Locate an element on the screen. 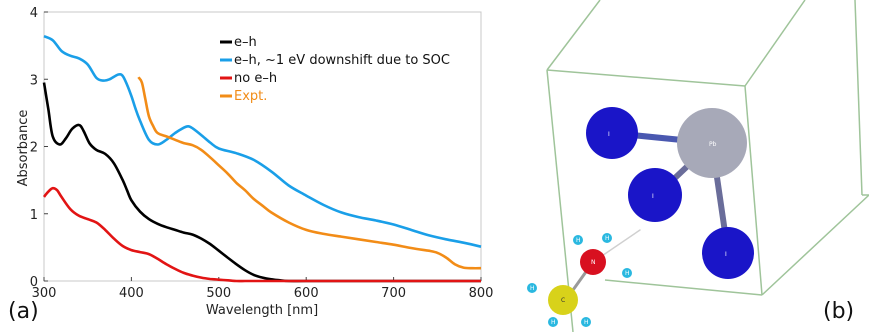 This screenshot has height=332, width=869. series-line is located at coordinates (261, 234).